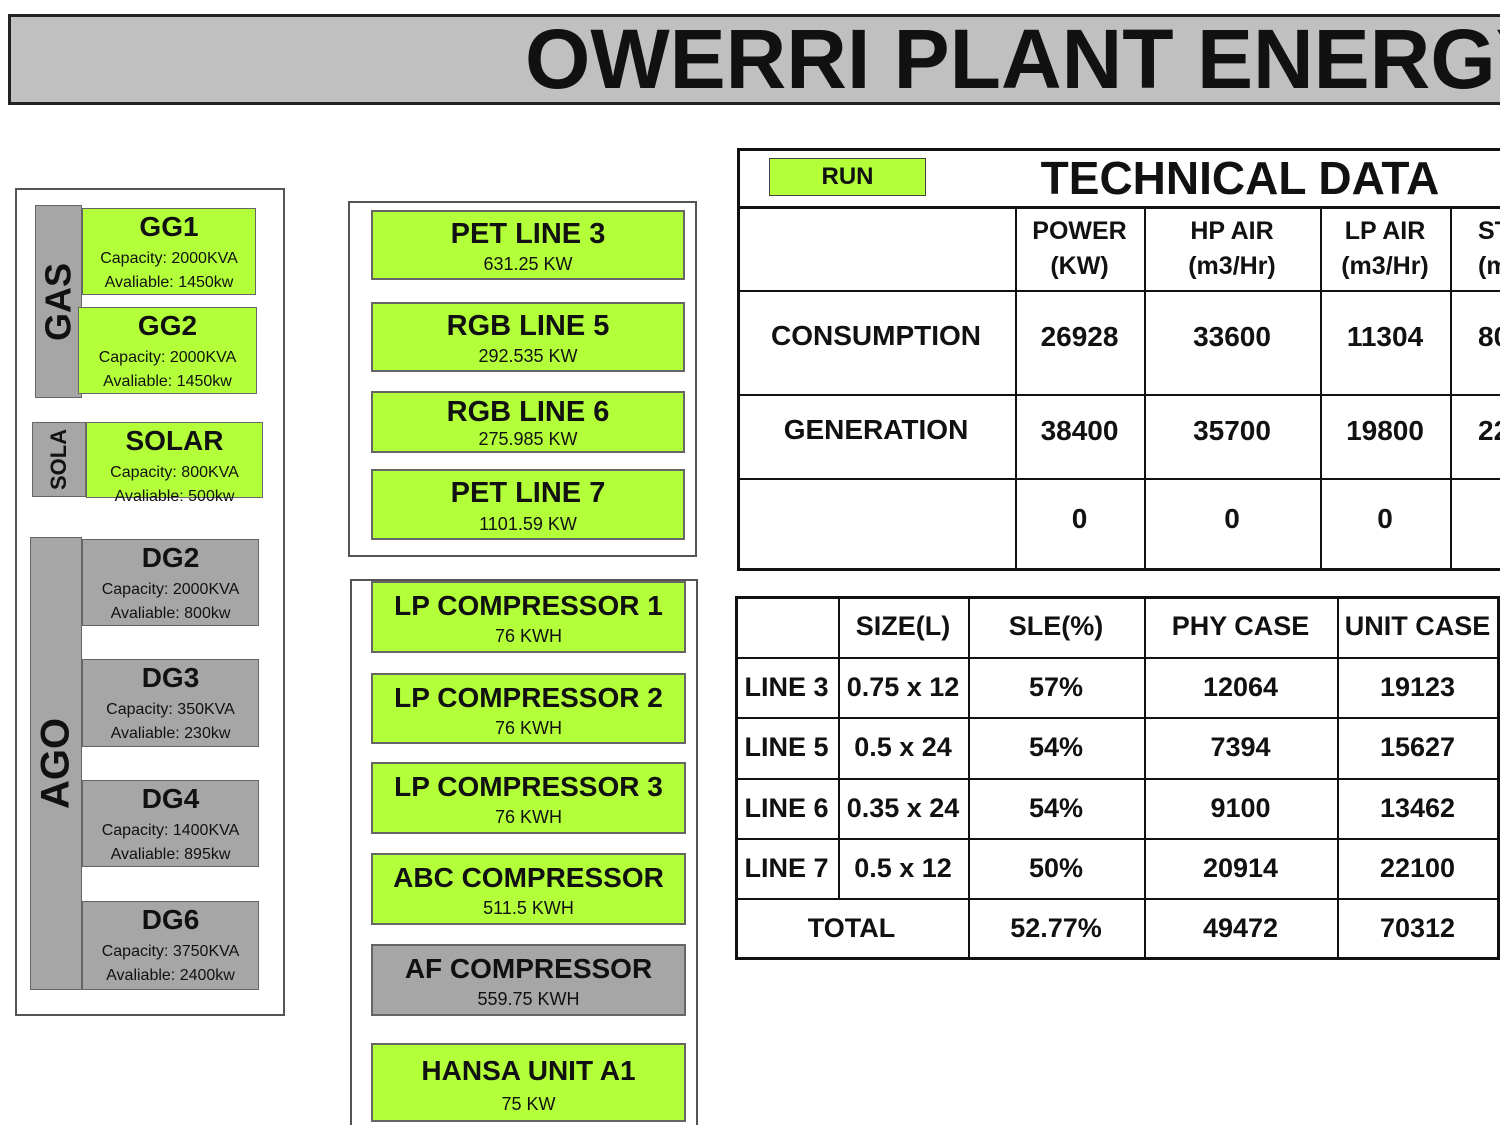 This screenshot has height=1125, width=1500. I want to click on group-label: SOLA, so click(59, 459).